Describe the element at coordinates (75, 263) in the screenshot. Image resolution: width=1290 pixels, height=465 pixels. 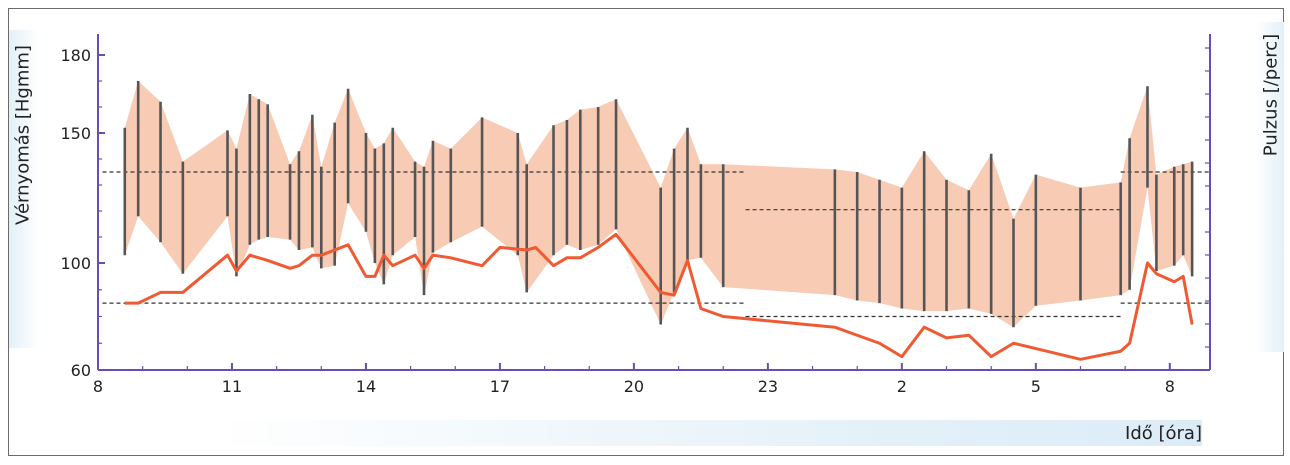
I see `y-tick-label: 100` at that location.